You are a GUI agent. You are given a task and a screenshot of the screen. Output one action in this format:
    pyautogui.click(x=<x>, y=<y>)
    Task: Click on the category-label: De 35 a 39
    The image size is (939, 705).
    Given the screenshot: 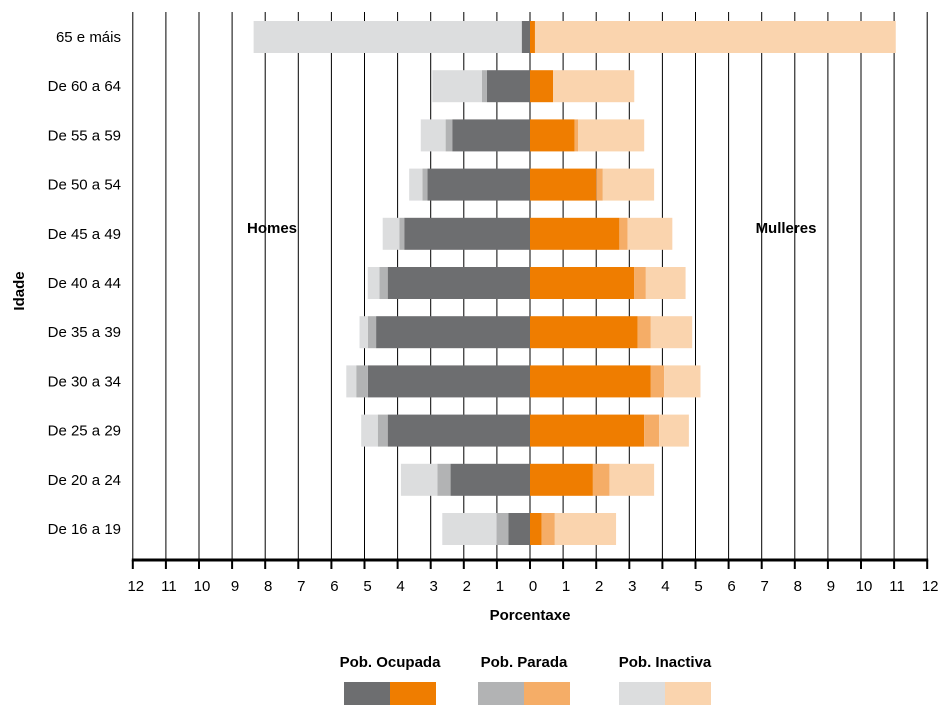 What is the action you would take?
    pyautogui.click(x=84, y=332)
    